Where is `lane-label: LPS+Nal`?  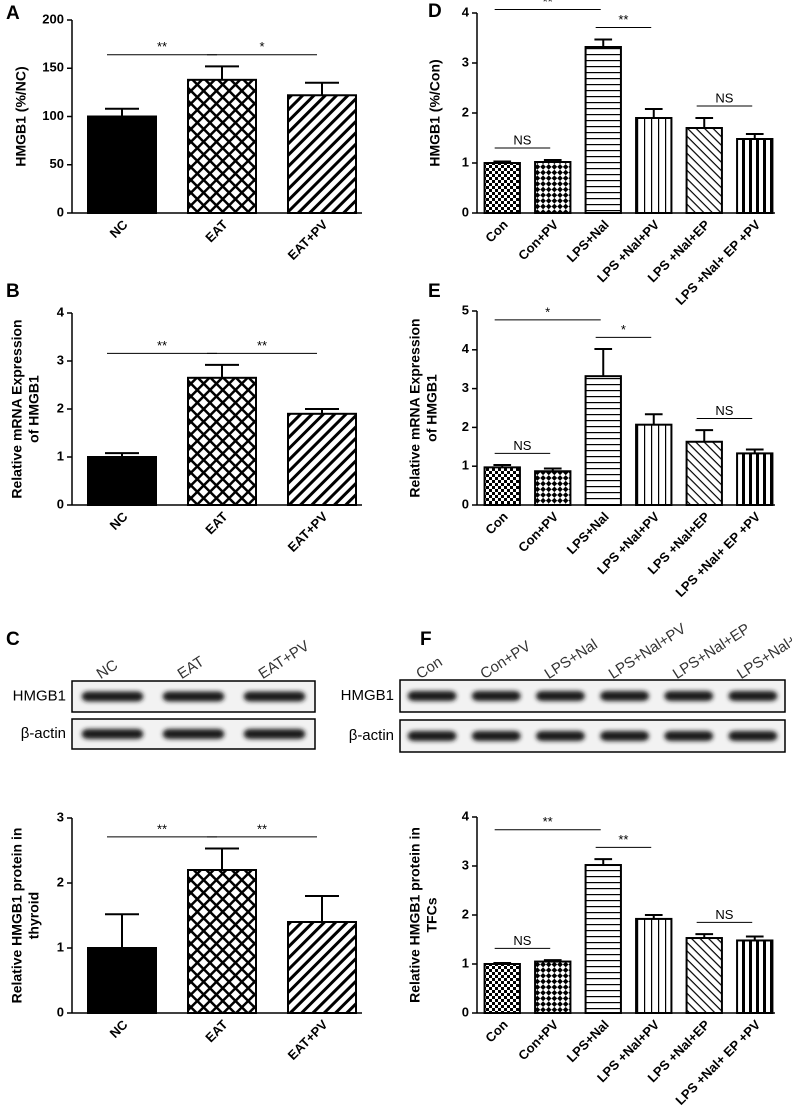
lane-label: LPS+Nal is located at coordinates (570, 659).